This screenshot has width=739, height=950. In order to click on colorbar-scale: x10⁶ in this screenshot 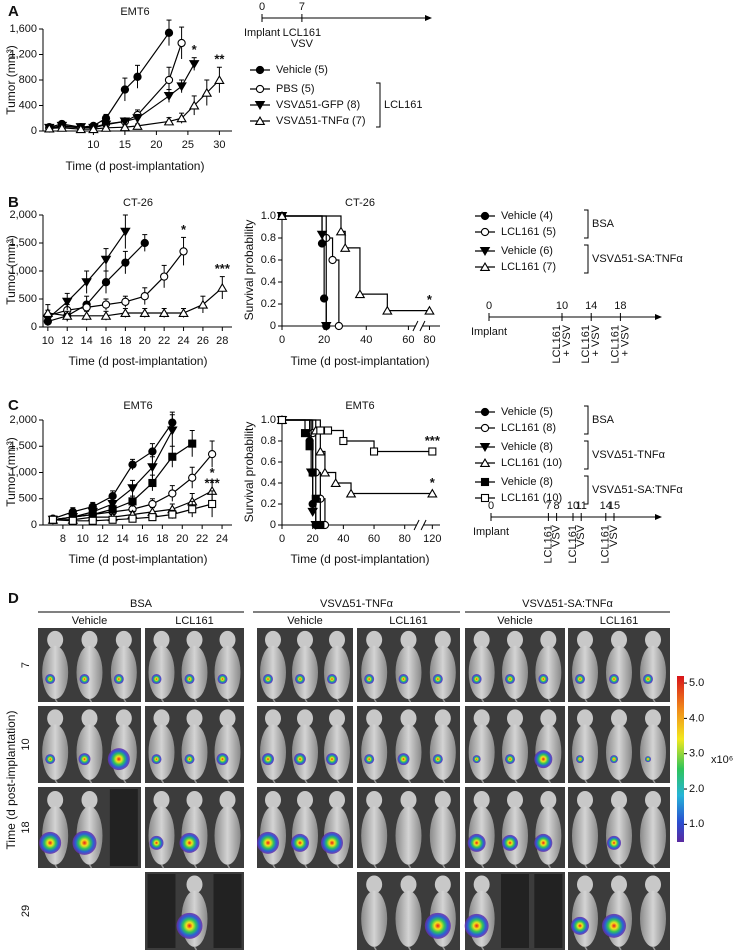, I will do `click(722, 760)`.